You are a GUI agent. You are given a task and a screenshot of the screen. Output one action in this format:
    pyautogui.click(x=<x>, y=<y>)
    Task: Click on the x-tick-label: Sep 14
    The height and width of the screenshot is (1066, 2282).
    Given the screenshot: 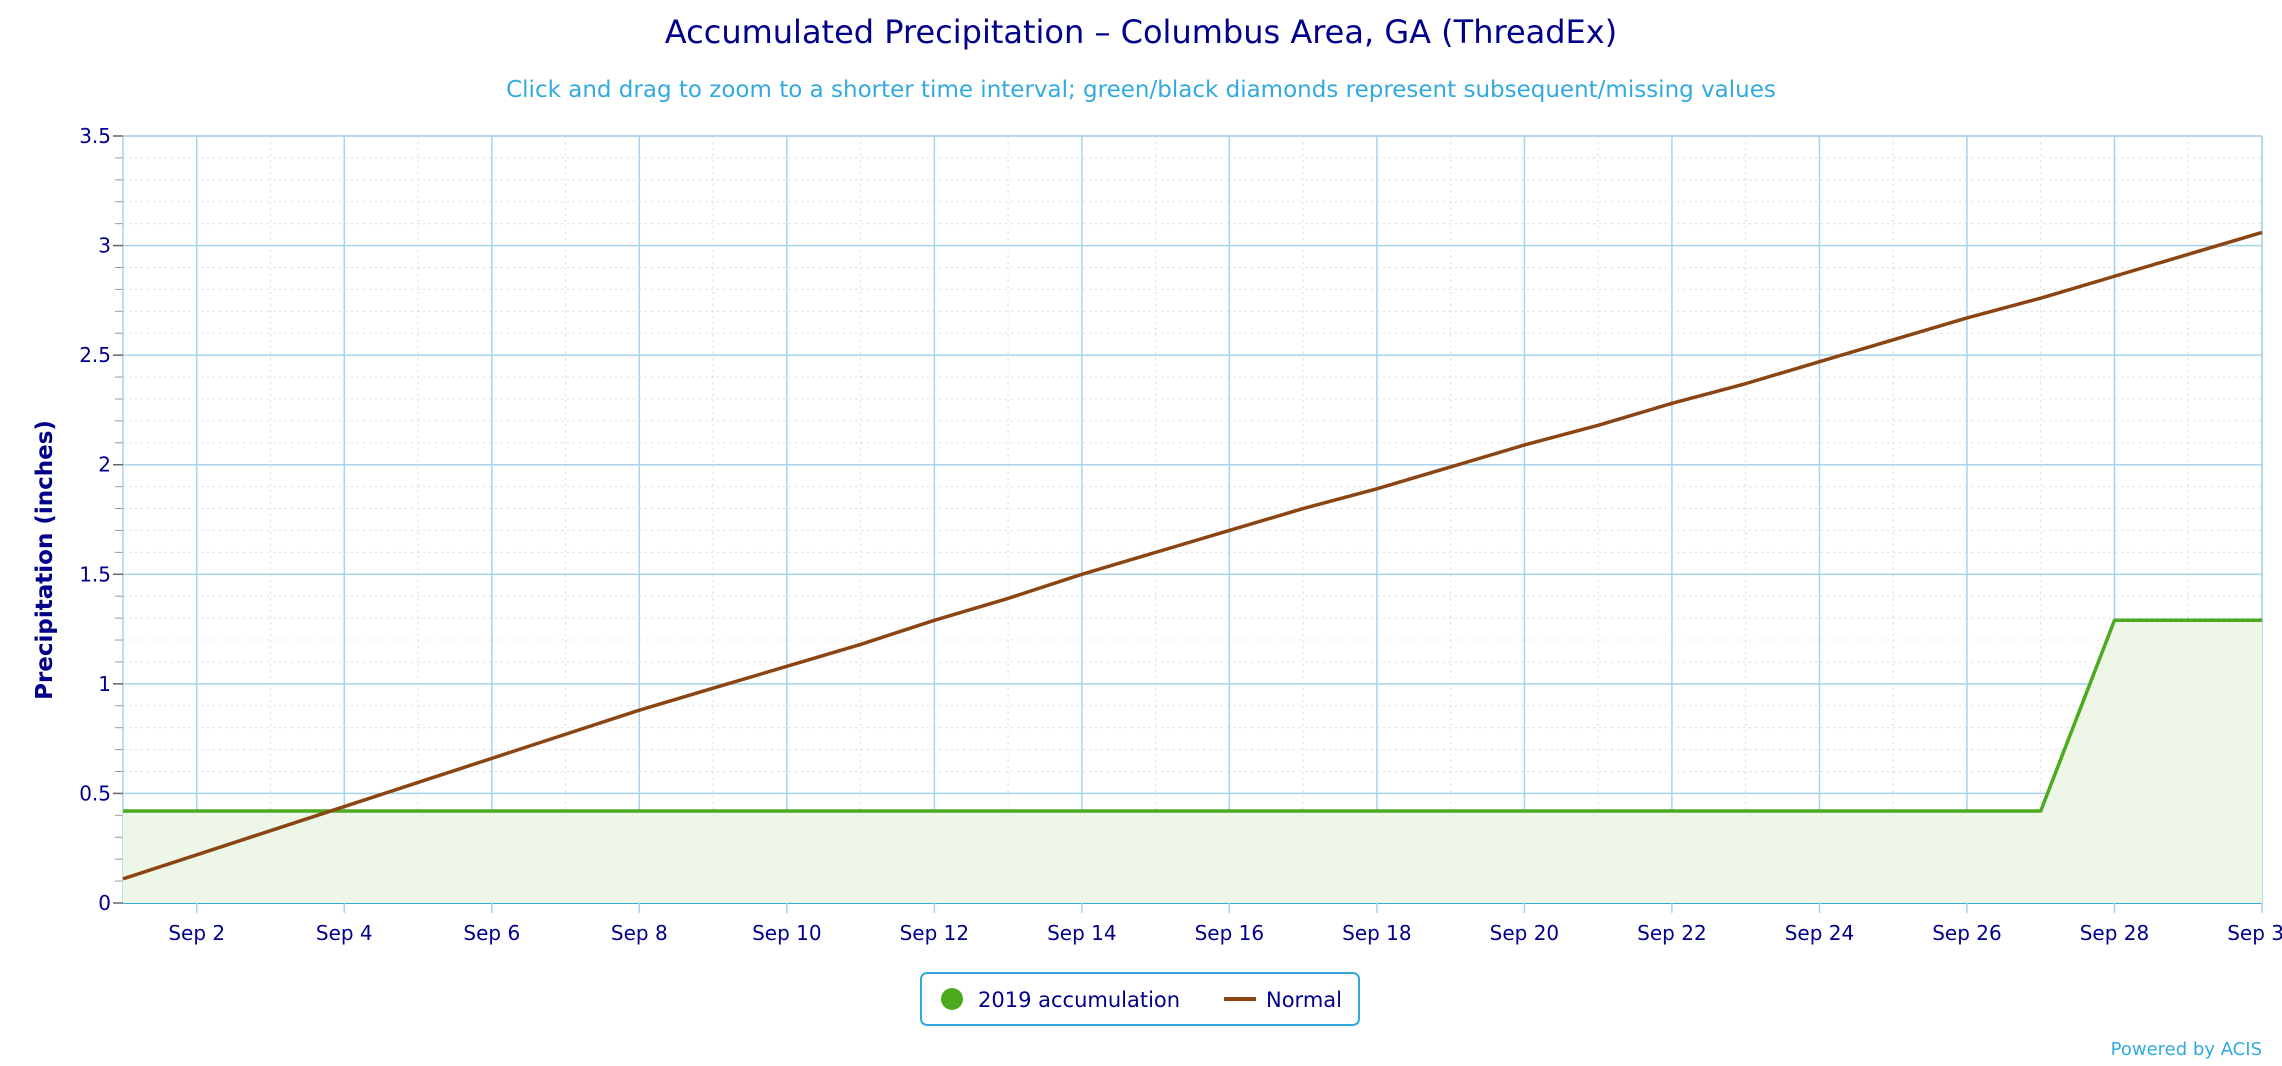 What is the action you would take?
    pyautogui.click(x=1082, y=933)
    